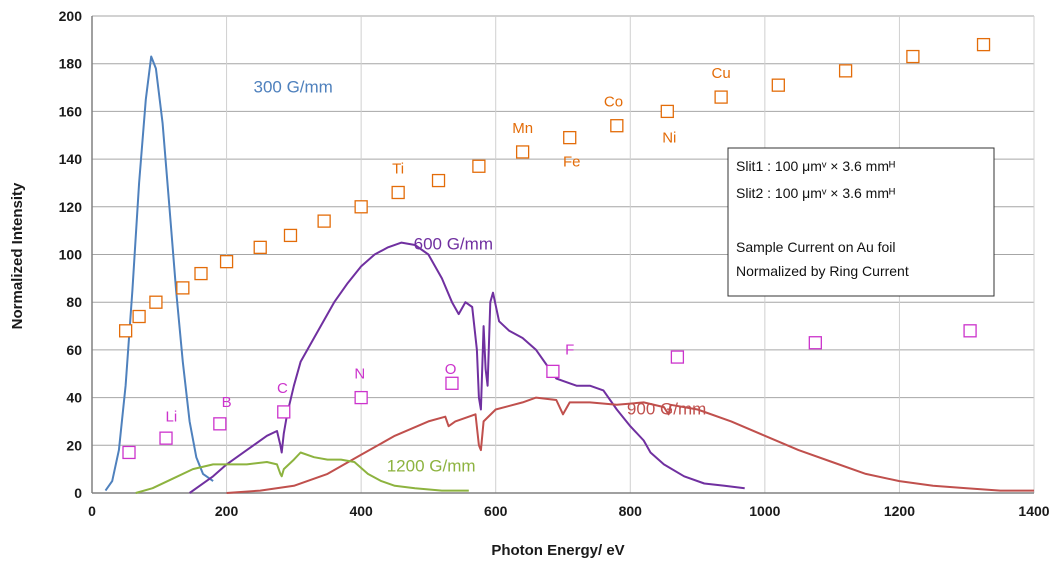  Describe the element at coordinates (815, 166) in the screenshot. I see `annotation-line-1: Slit1 : 100 μmᵛ × 3.6 mmᴴ` at that location.